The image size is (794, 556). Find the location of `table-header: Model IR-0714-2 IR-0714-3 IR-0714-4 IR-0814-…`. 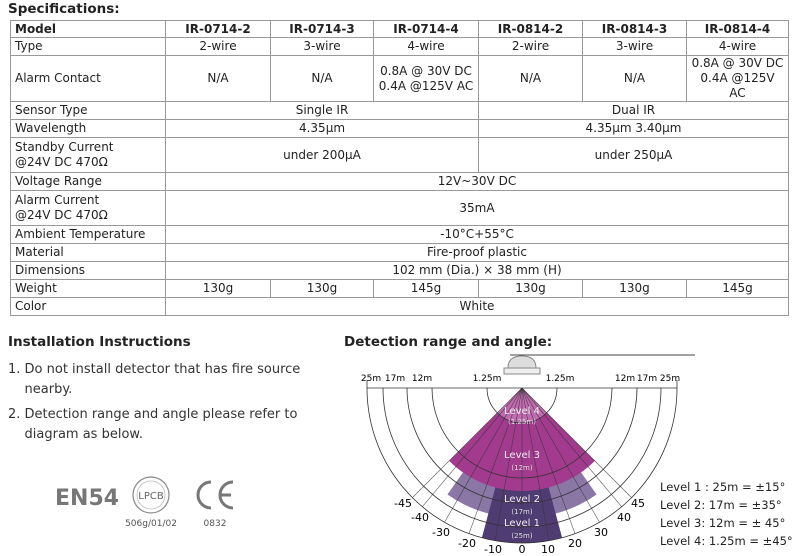

table-header: Model IR-0714-2 IR-0714-3 IR-0714-4 IR-0814-… is located at coordinates (399, 29).